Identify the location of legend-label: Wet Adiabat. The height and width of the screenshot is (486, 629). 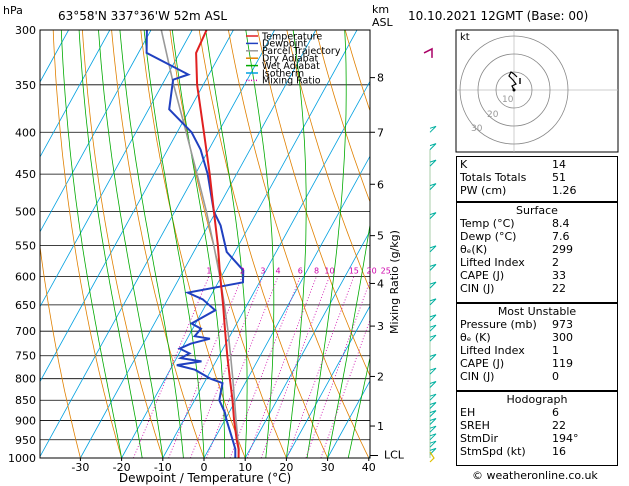
(291, 66).